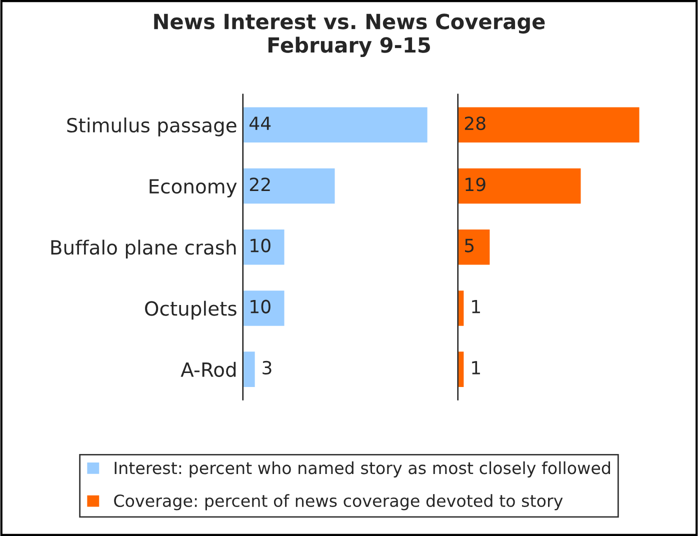 The width and height of the screenshot is (698, 536). Describe the element at coordinates (151, 127) in the screenshot. I see `y-tick-label: Stimulus passage` at that location.